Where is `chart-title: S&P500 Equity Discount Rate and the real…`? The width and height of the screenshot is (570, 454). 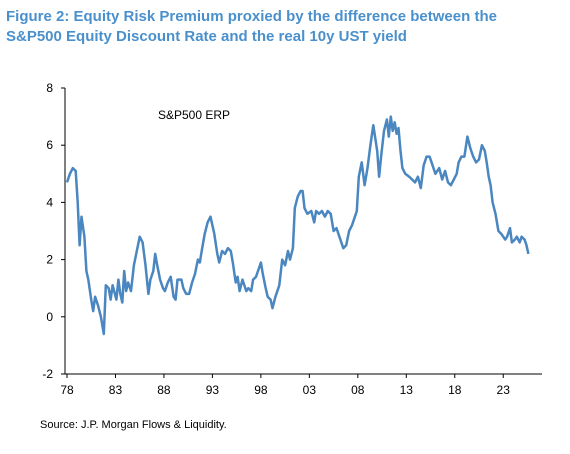 chart-title: S&P500 Equity Discount Rate and the real… is located at coordinates (206, 36).